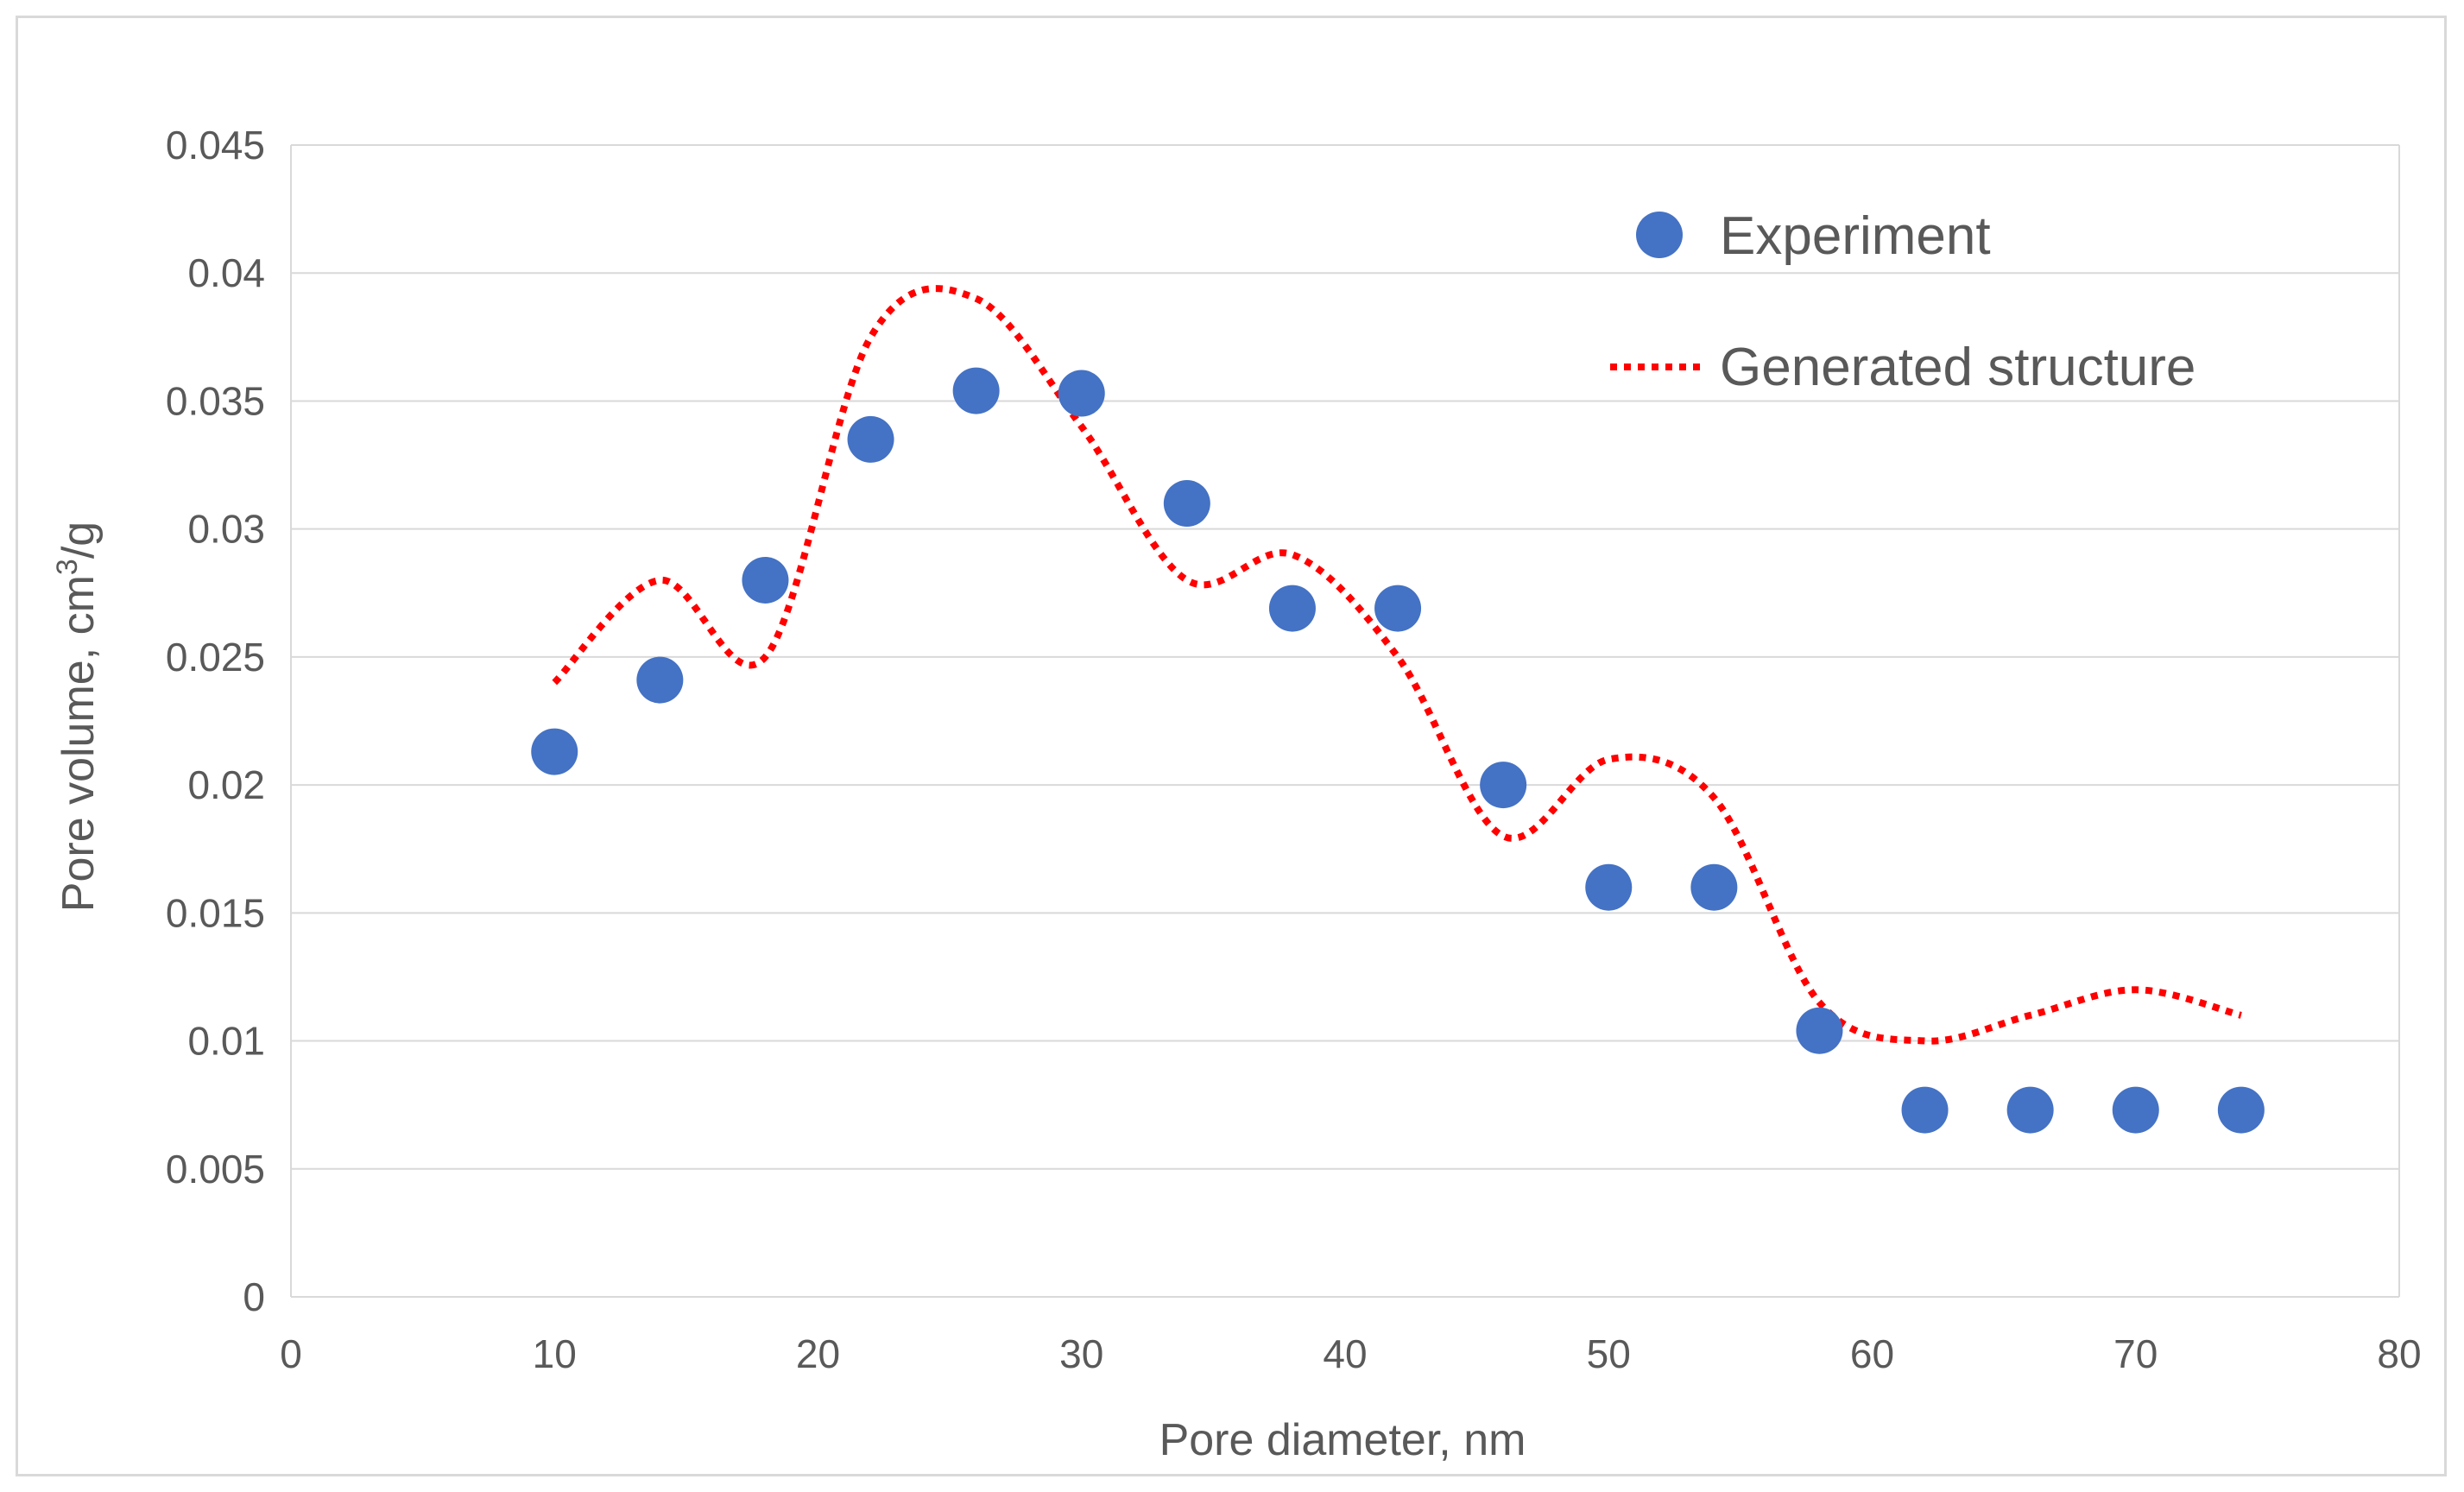 This screenshot has width=2464, height=1492. I want to click on legend-experiment-label: Experiment, so click(1855, 236).